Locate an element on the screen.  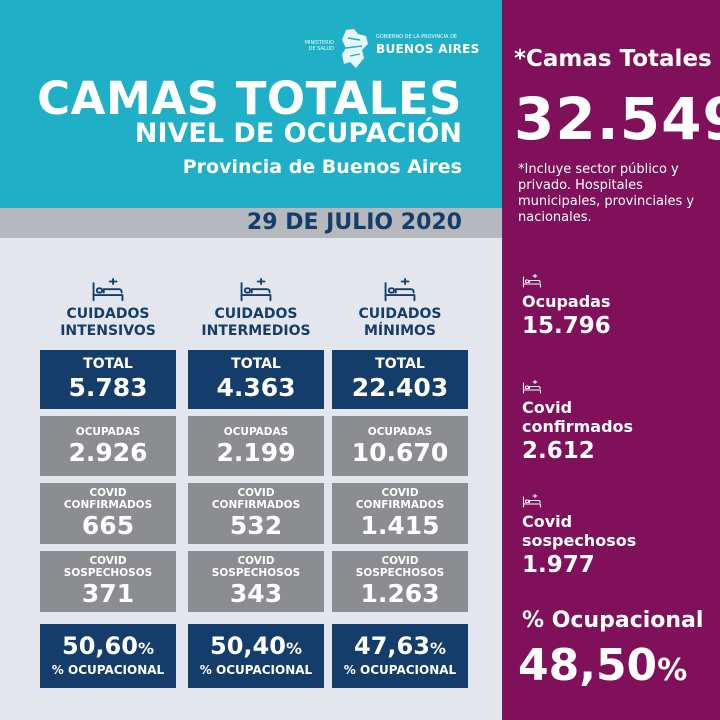
summary-covid-conf-value: 2.612 is located at coordinates (558, 451).